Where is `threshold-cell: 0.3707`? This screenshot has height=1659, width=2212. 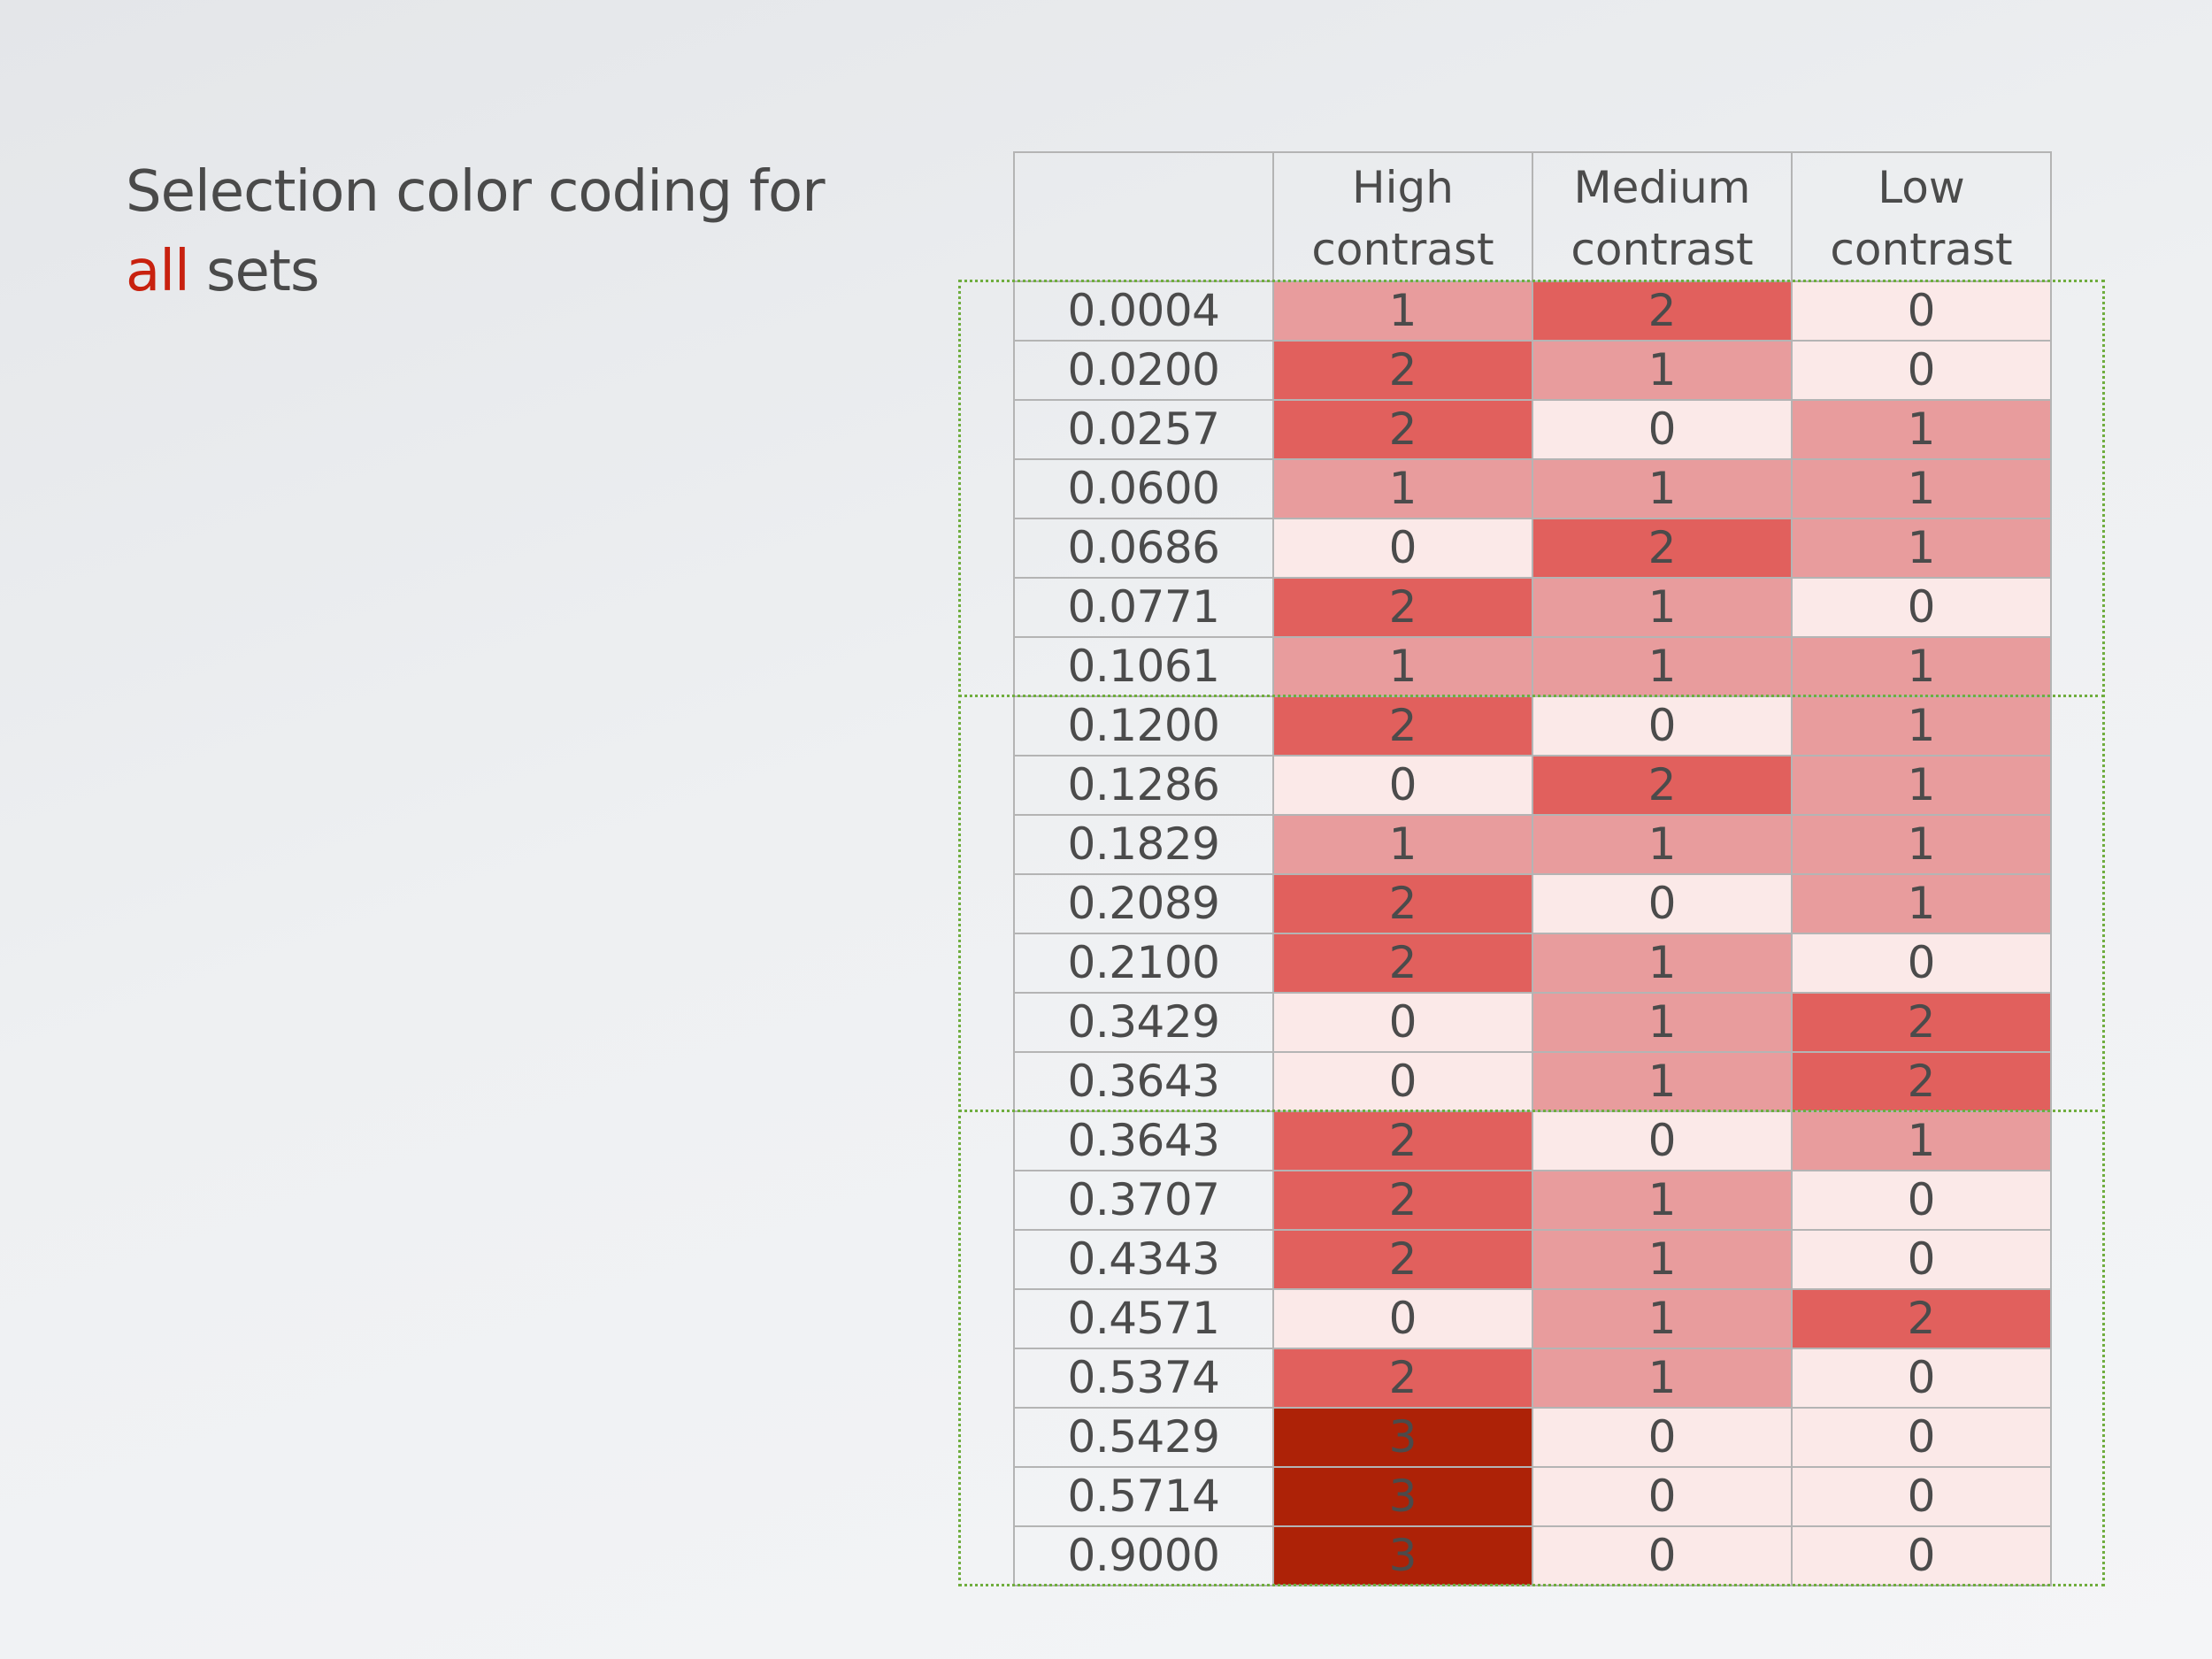
threshold-cell: 0.3707 is located at coordinates (1144, 1201).